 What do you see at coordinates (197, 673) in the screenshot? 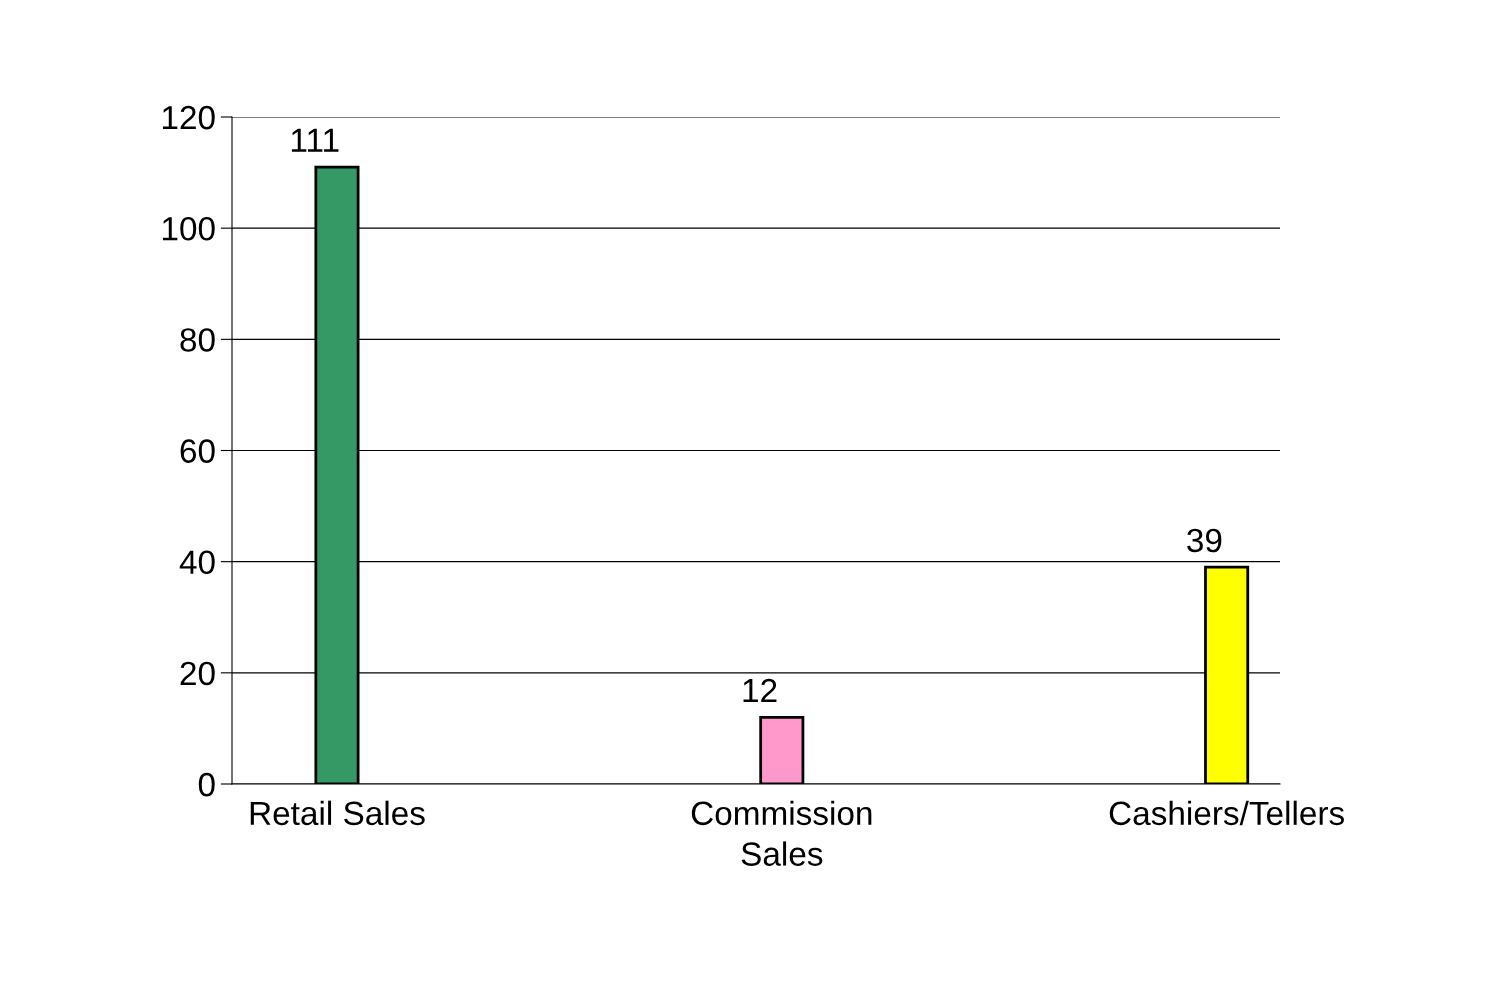
I see `y-tick-label: 20` at bounding box center [197, 673].